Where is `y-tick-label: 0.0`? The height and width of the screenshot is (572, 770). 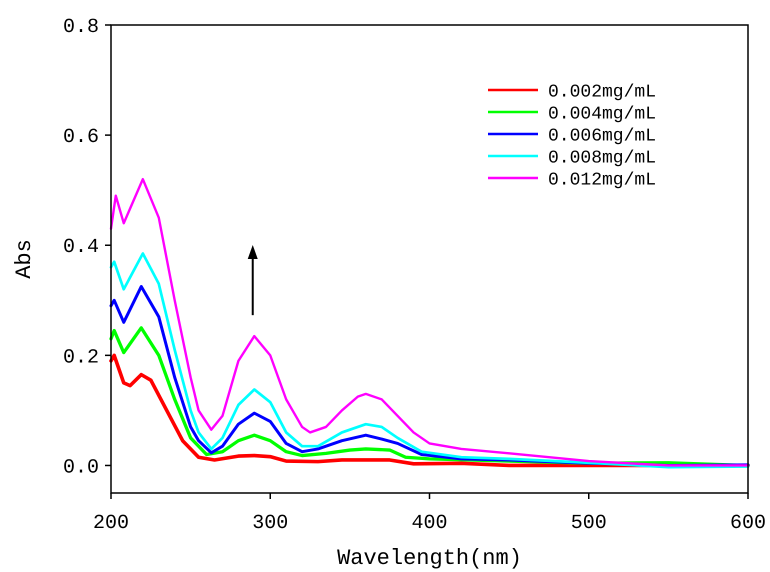 y-tick-label: 0.0 is located at coordinates (80, 468).